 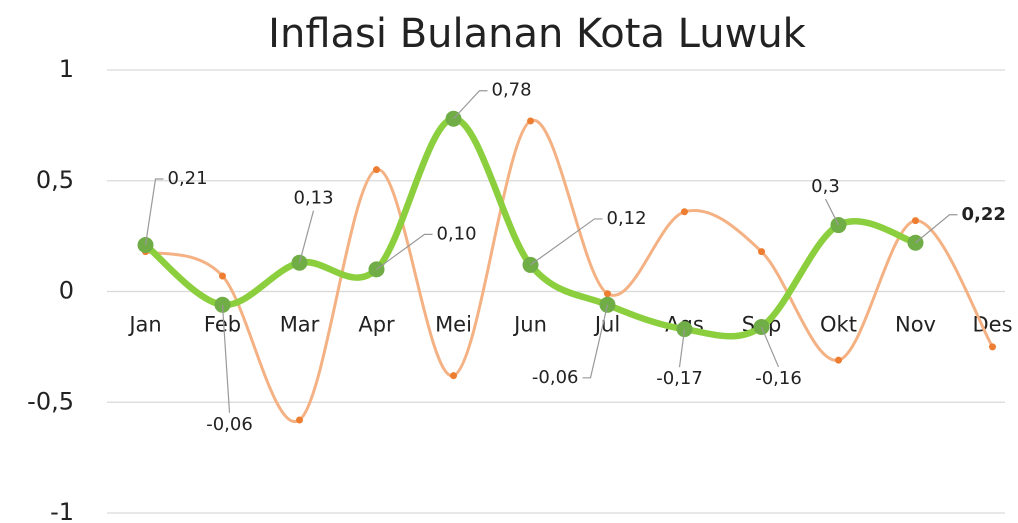 I want to click on x-tick-label: Jun, so click(x=529, y=325).